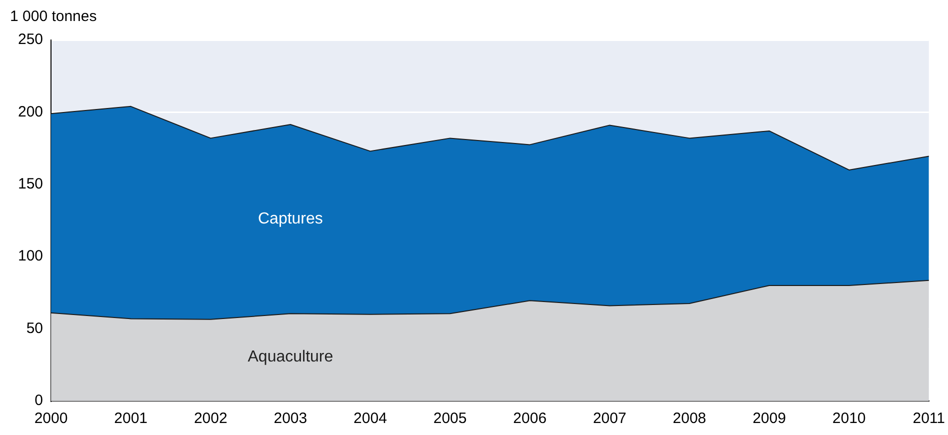 The width and height of the screenshot is (948, 435). Describe the element at coordinates (370, 419) in the screenshot. I see `x-tick-label: 2004` at that location.